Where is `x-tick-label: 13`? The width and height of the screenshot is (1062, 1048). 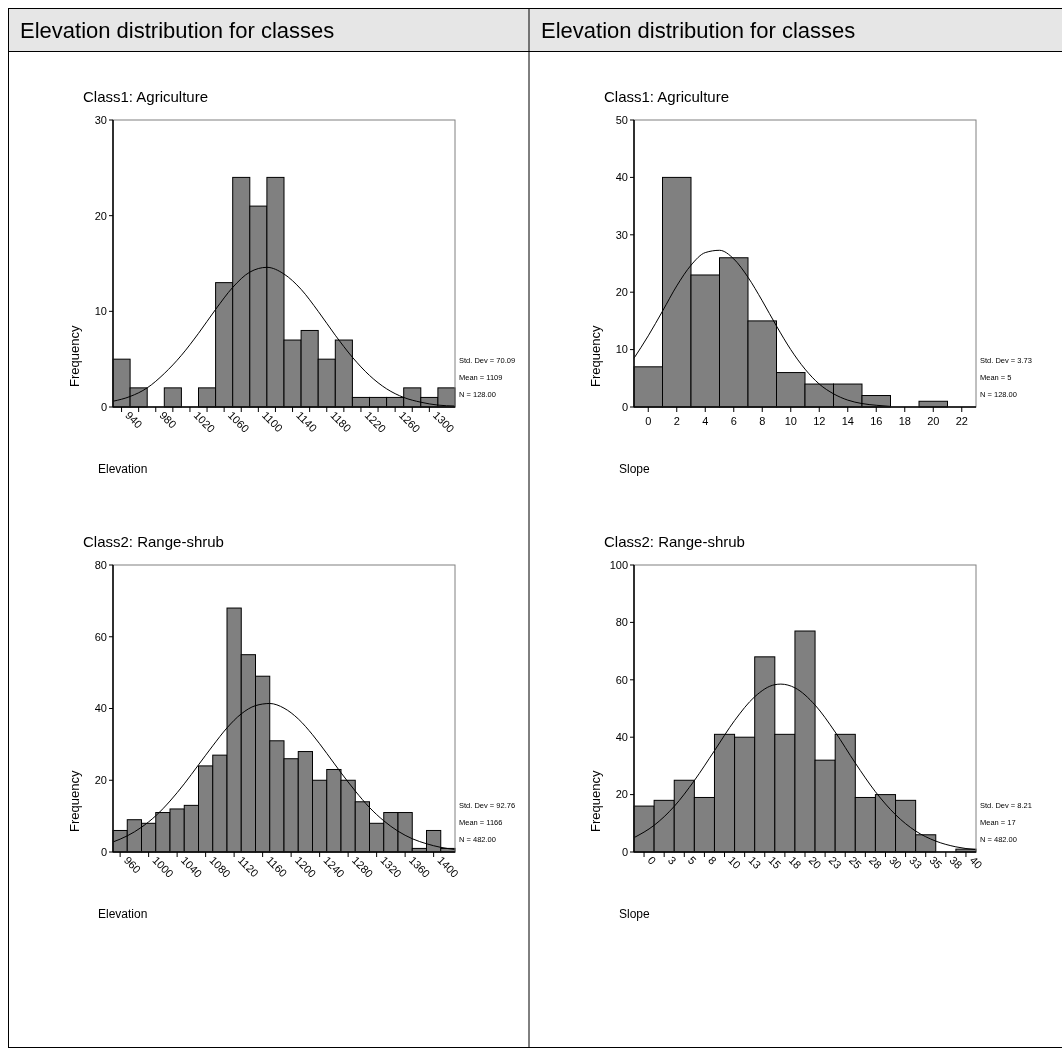 x-tick-label: 13 is located at coordinates (755, 862).